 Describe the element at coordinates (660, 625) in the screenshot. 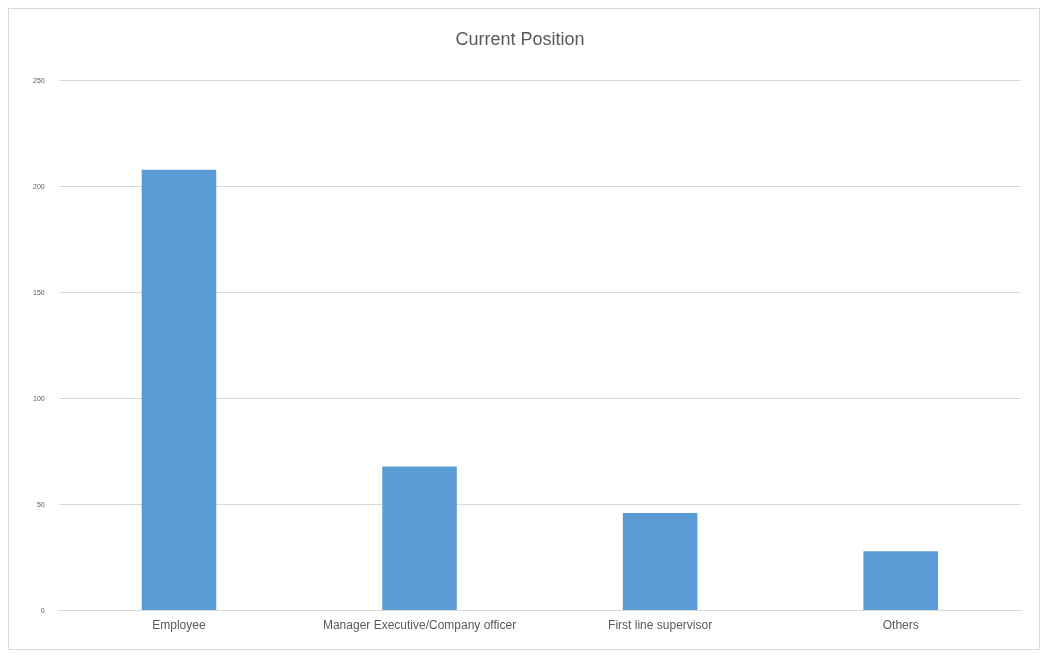

I see `x-tick-label: First line supervisor` at that location.